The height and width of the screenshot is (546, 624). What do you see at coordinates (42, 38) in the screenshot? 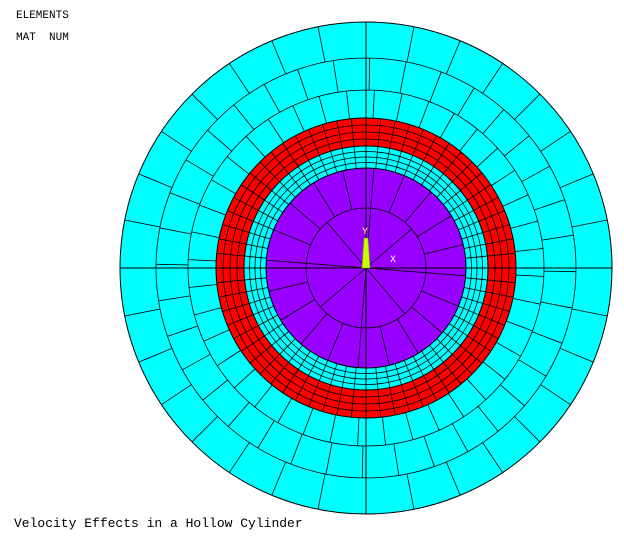
I see `header-line: MAT NUM` at bounding box center [42, 38].